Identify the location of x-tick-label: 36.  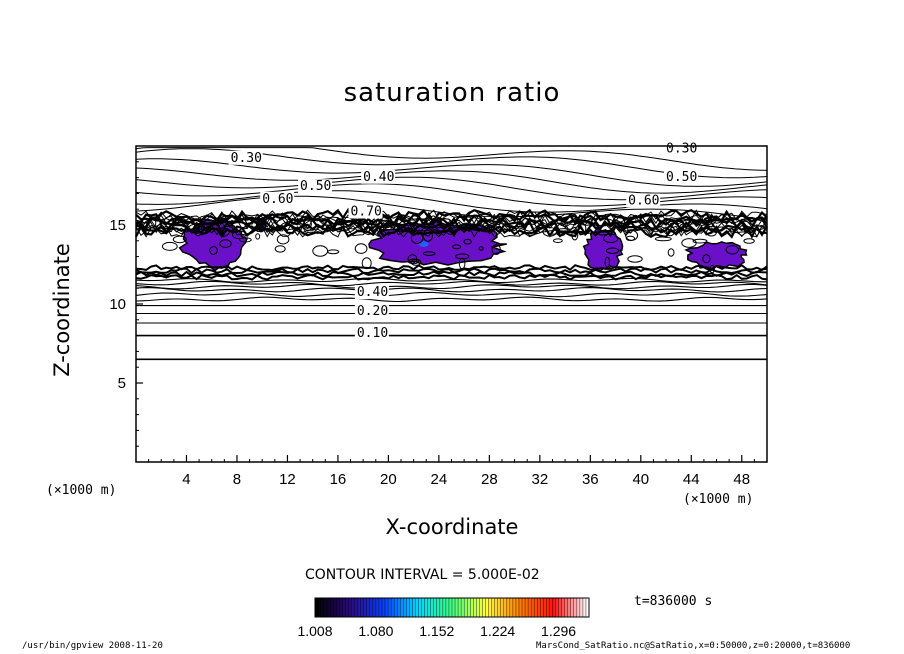
(590, 479).